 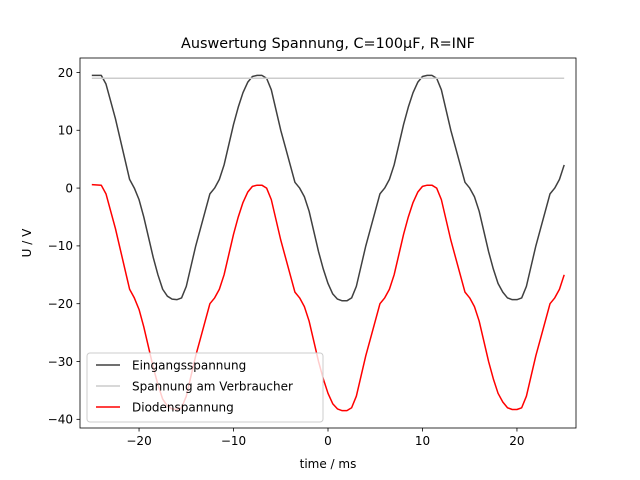 What do you see at coordinates (212, 386) in the screenshot?
I see `legend-label: Spannung am Verbraucher` at bounding box center [212, 386].